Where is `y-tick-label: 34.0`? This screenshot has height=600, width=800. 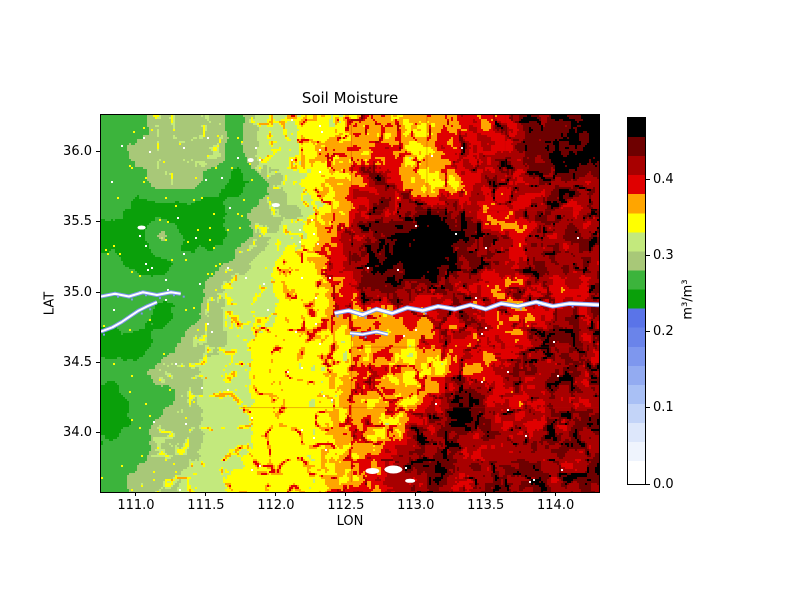 y-tick-label: 34.0 is located at coordinates (77, 433).